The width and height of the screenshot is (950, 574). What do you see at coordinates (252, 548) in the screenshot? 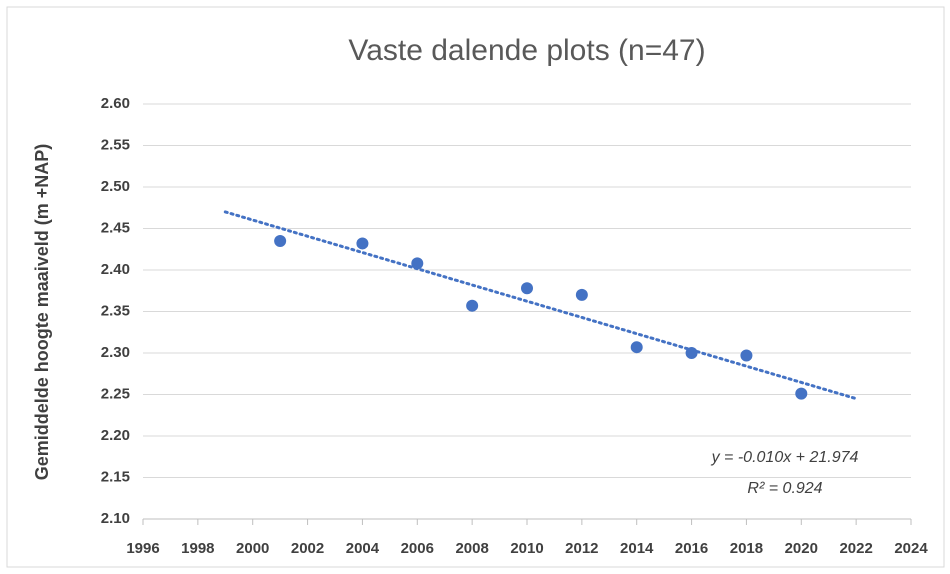
I see `x-tick-label: 2000` at bounding box center [252, 548].